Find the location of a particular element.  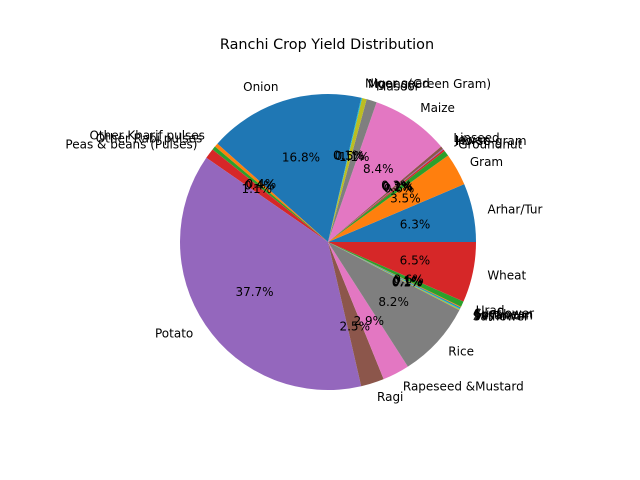

slice-label-peas-beans-pulses: Peas & beans (Pulses) is located at coordinates (131, 145).